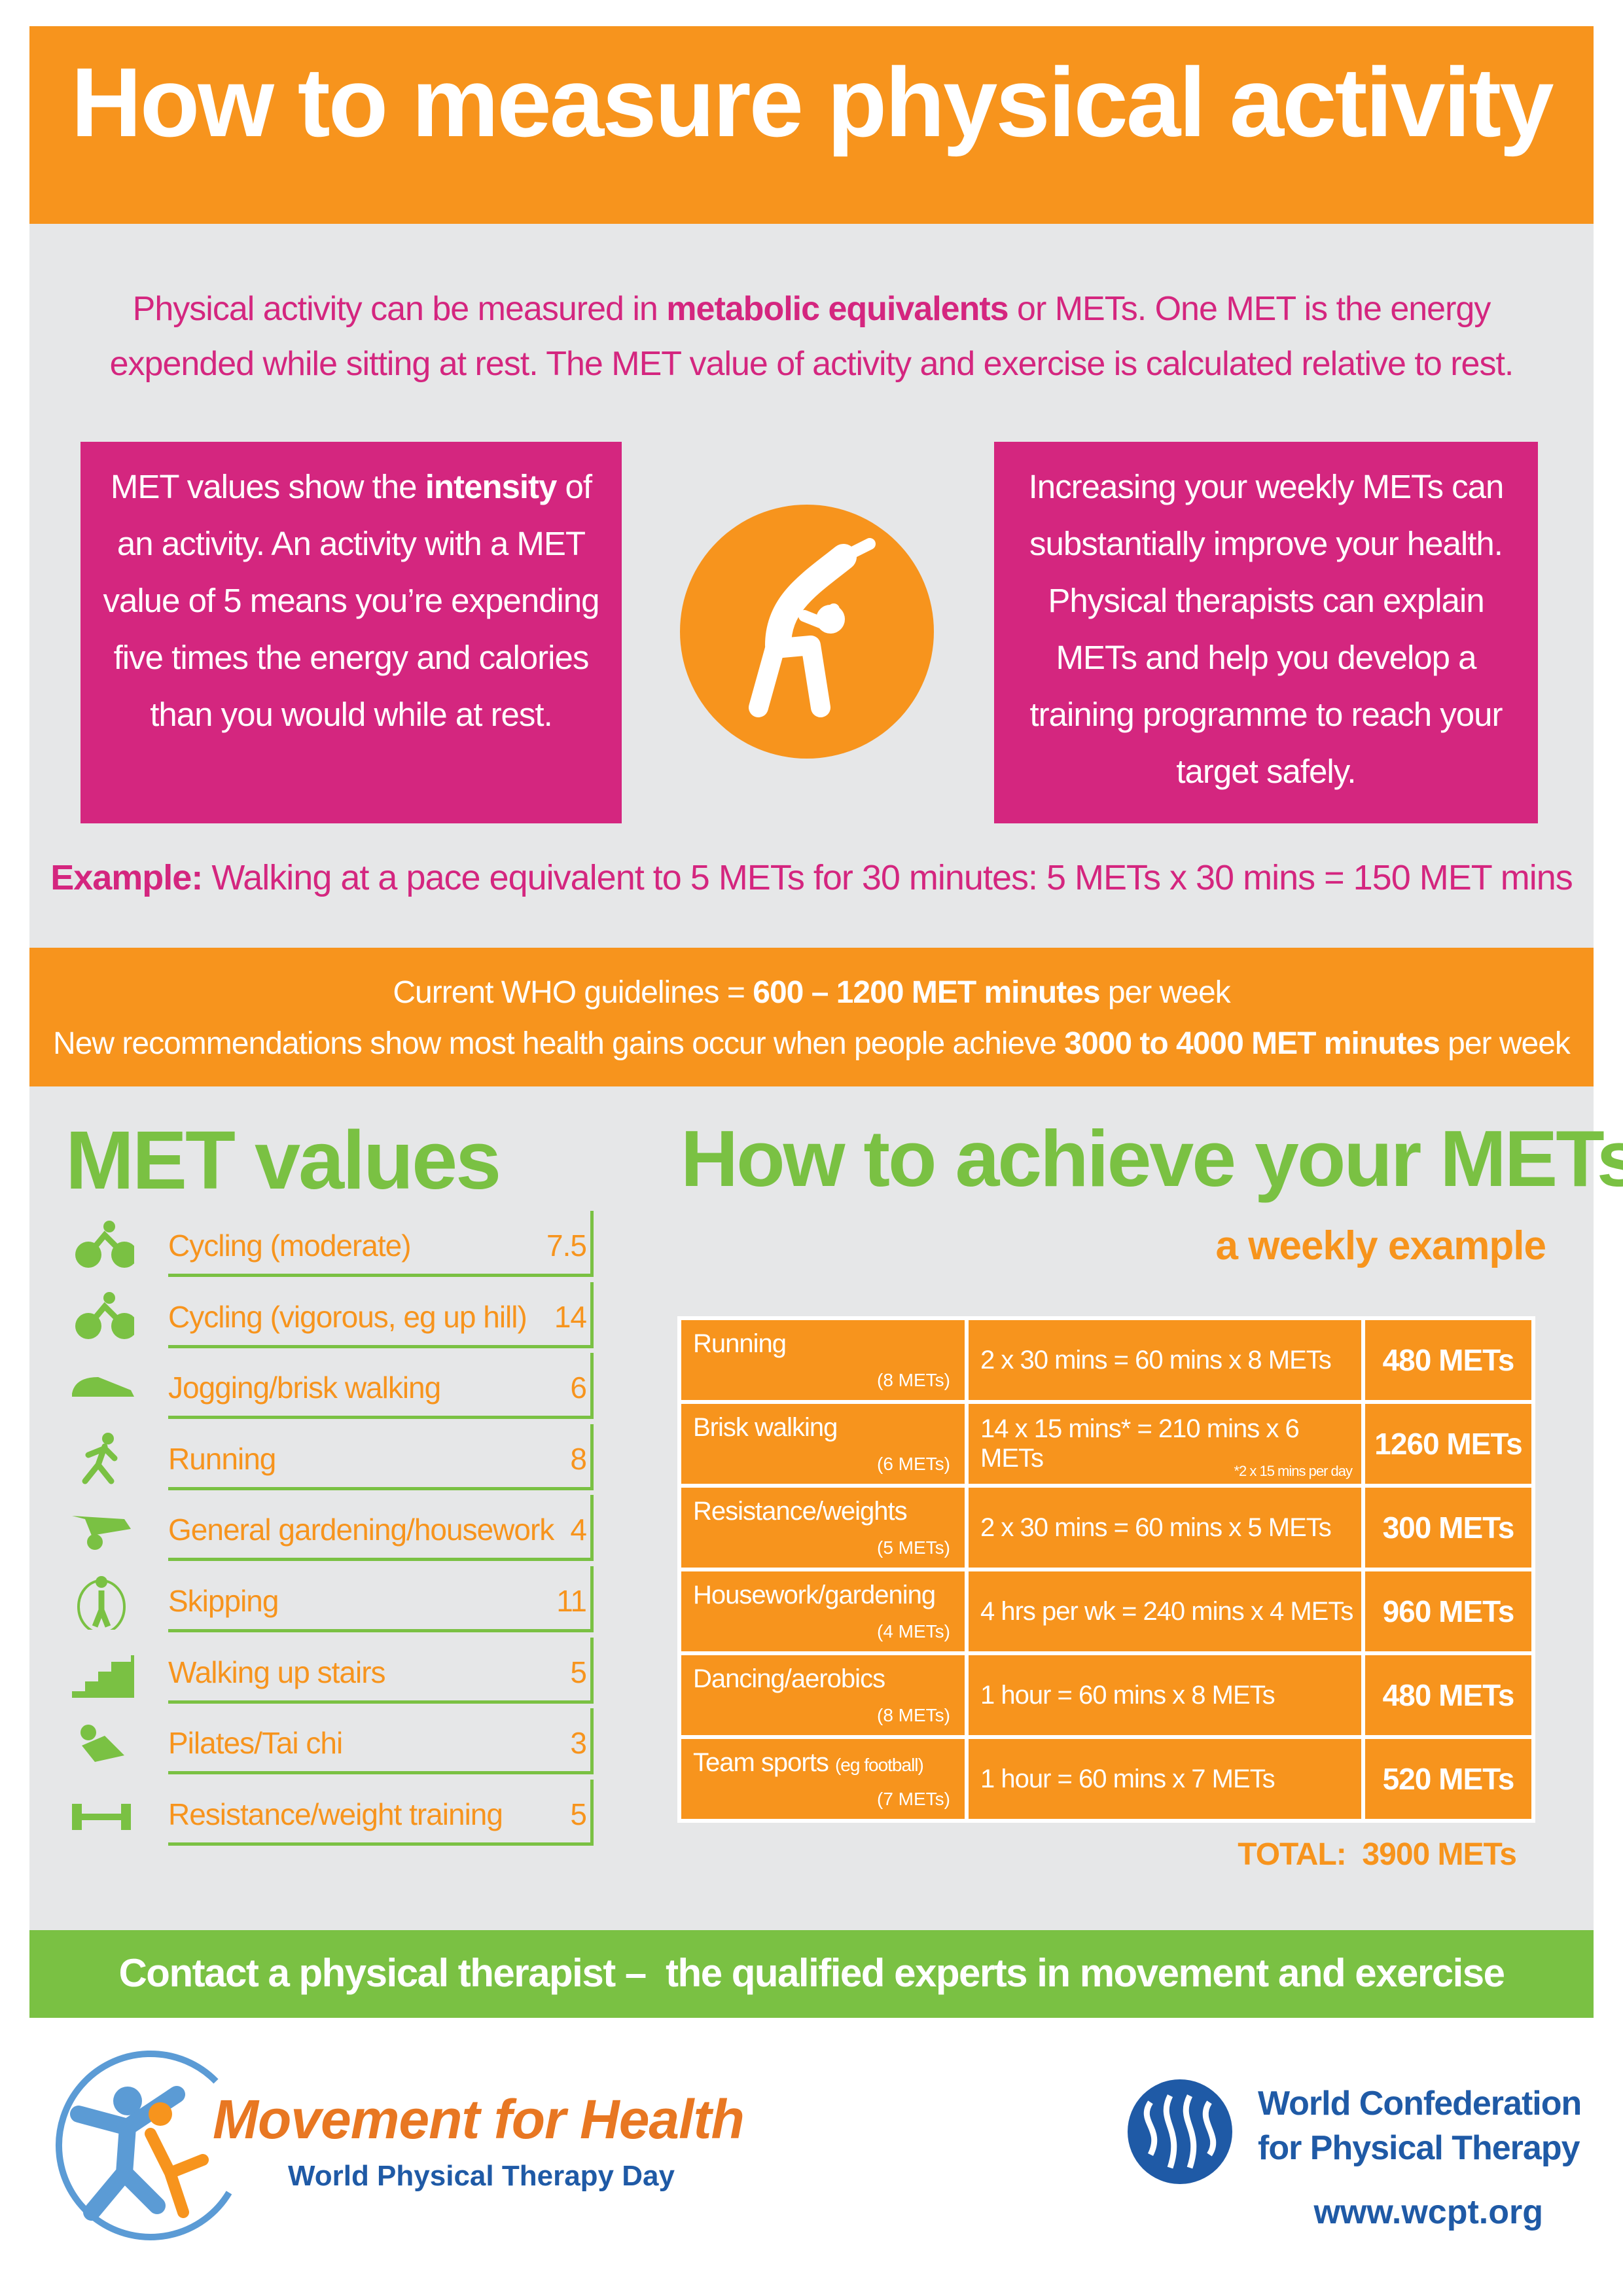  What do you see at coordinates (400, 309) in the screenshot?
I see `intro-text: Physical activity can be measured in` at bounding box center [400, 309].